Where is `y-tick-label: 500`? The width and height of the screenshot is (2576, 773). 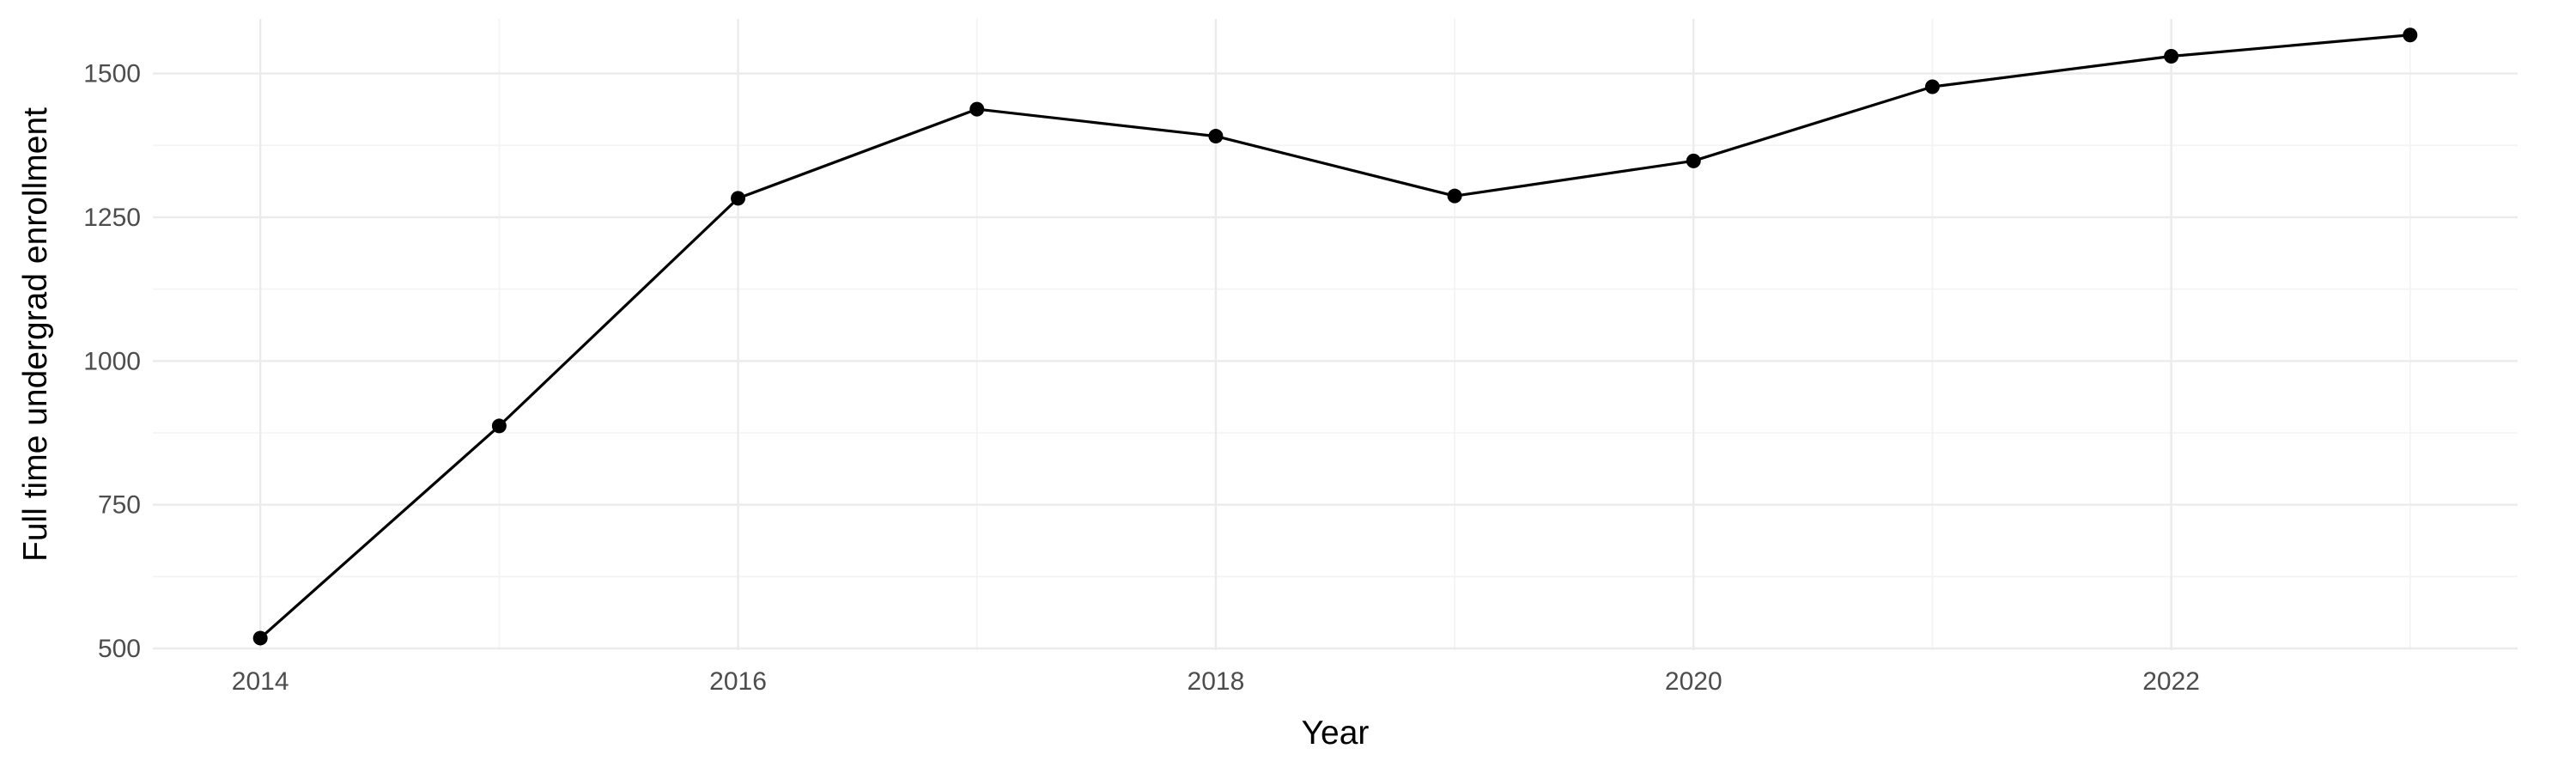 y-tick-label: 500 is located at coordinates (119, 649).